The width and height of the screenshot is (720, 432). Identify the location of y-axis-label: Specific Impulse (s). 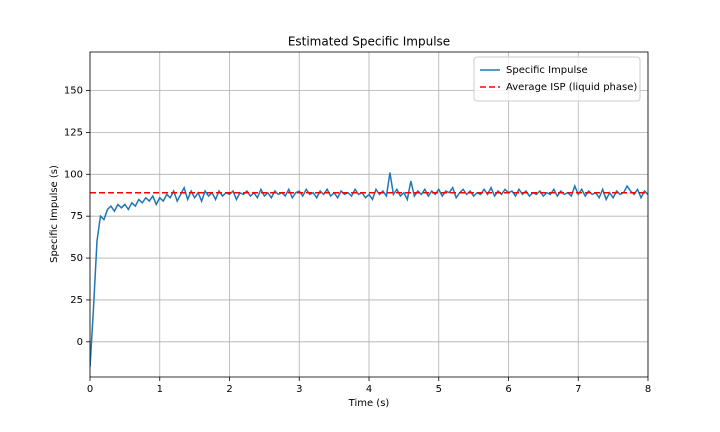
(54, 214).